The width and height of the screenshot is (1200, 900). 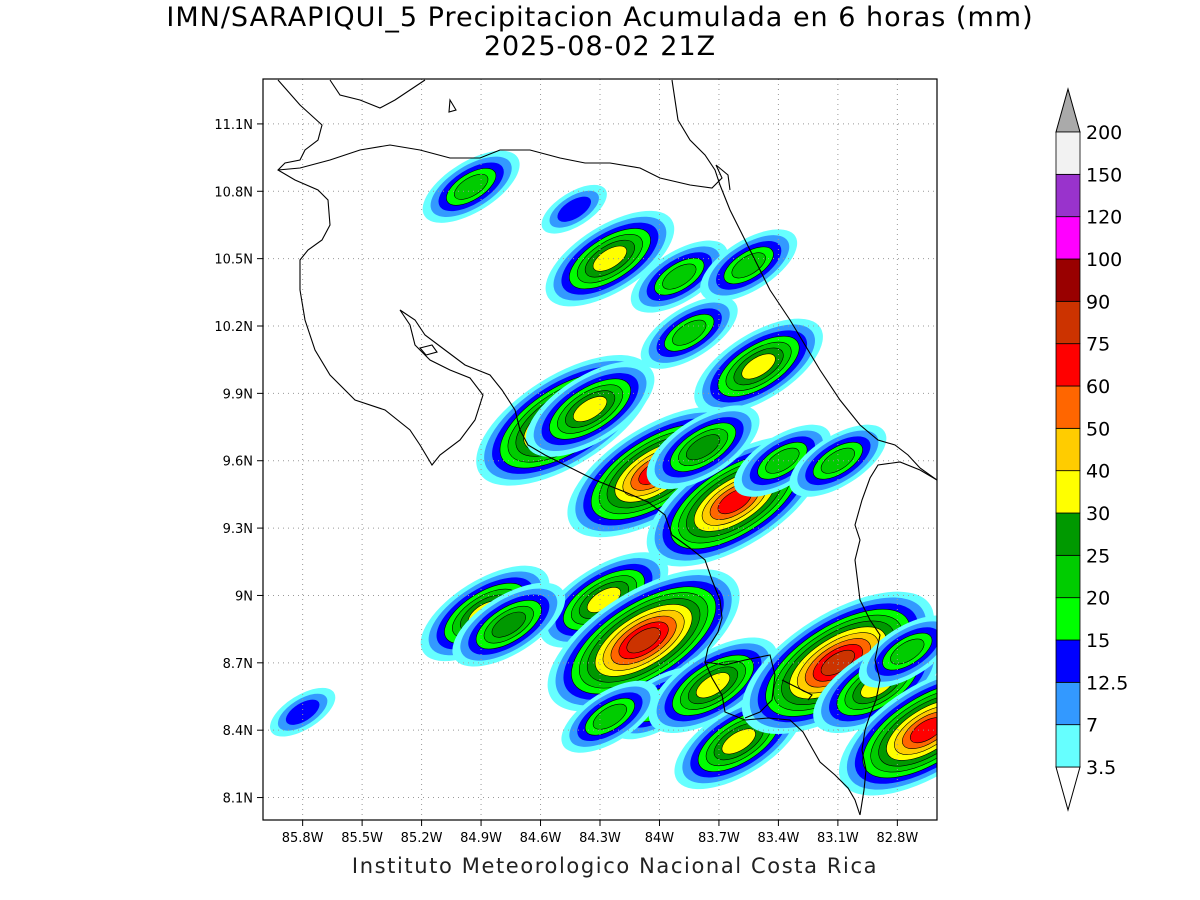 I want to click on colorbar-label: 50, so click(x=1098, y=429).